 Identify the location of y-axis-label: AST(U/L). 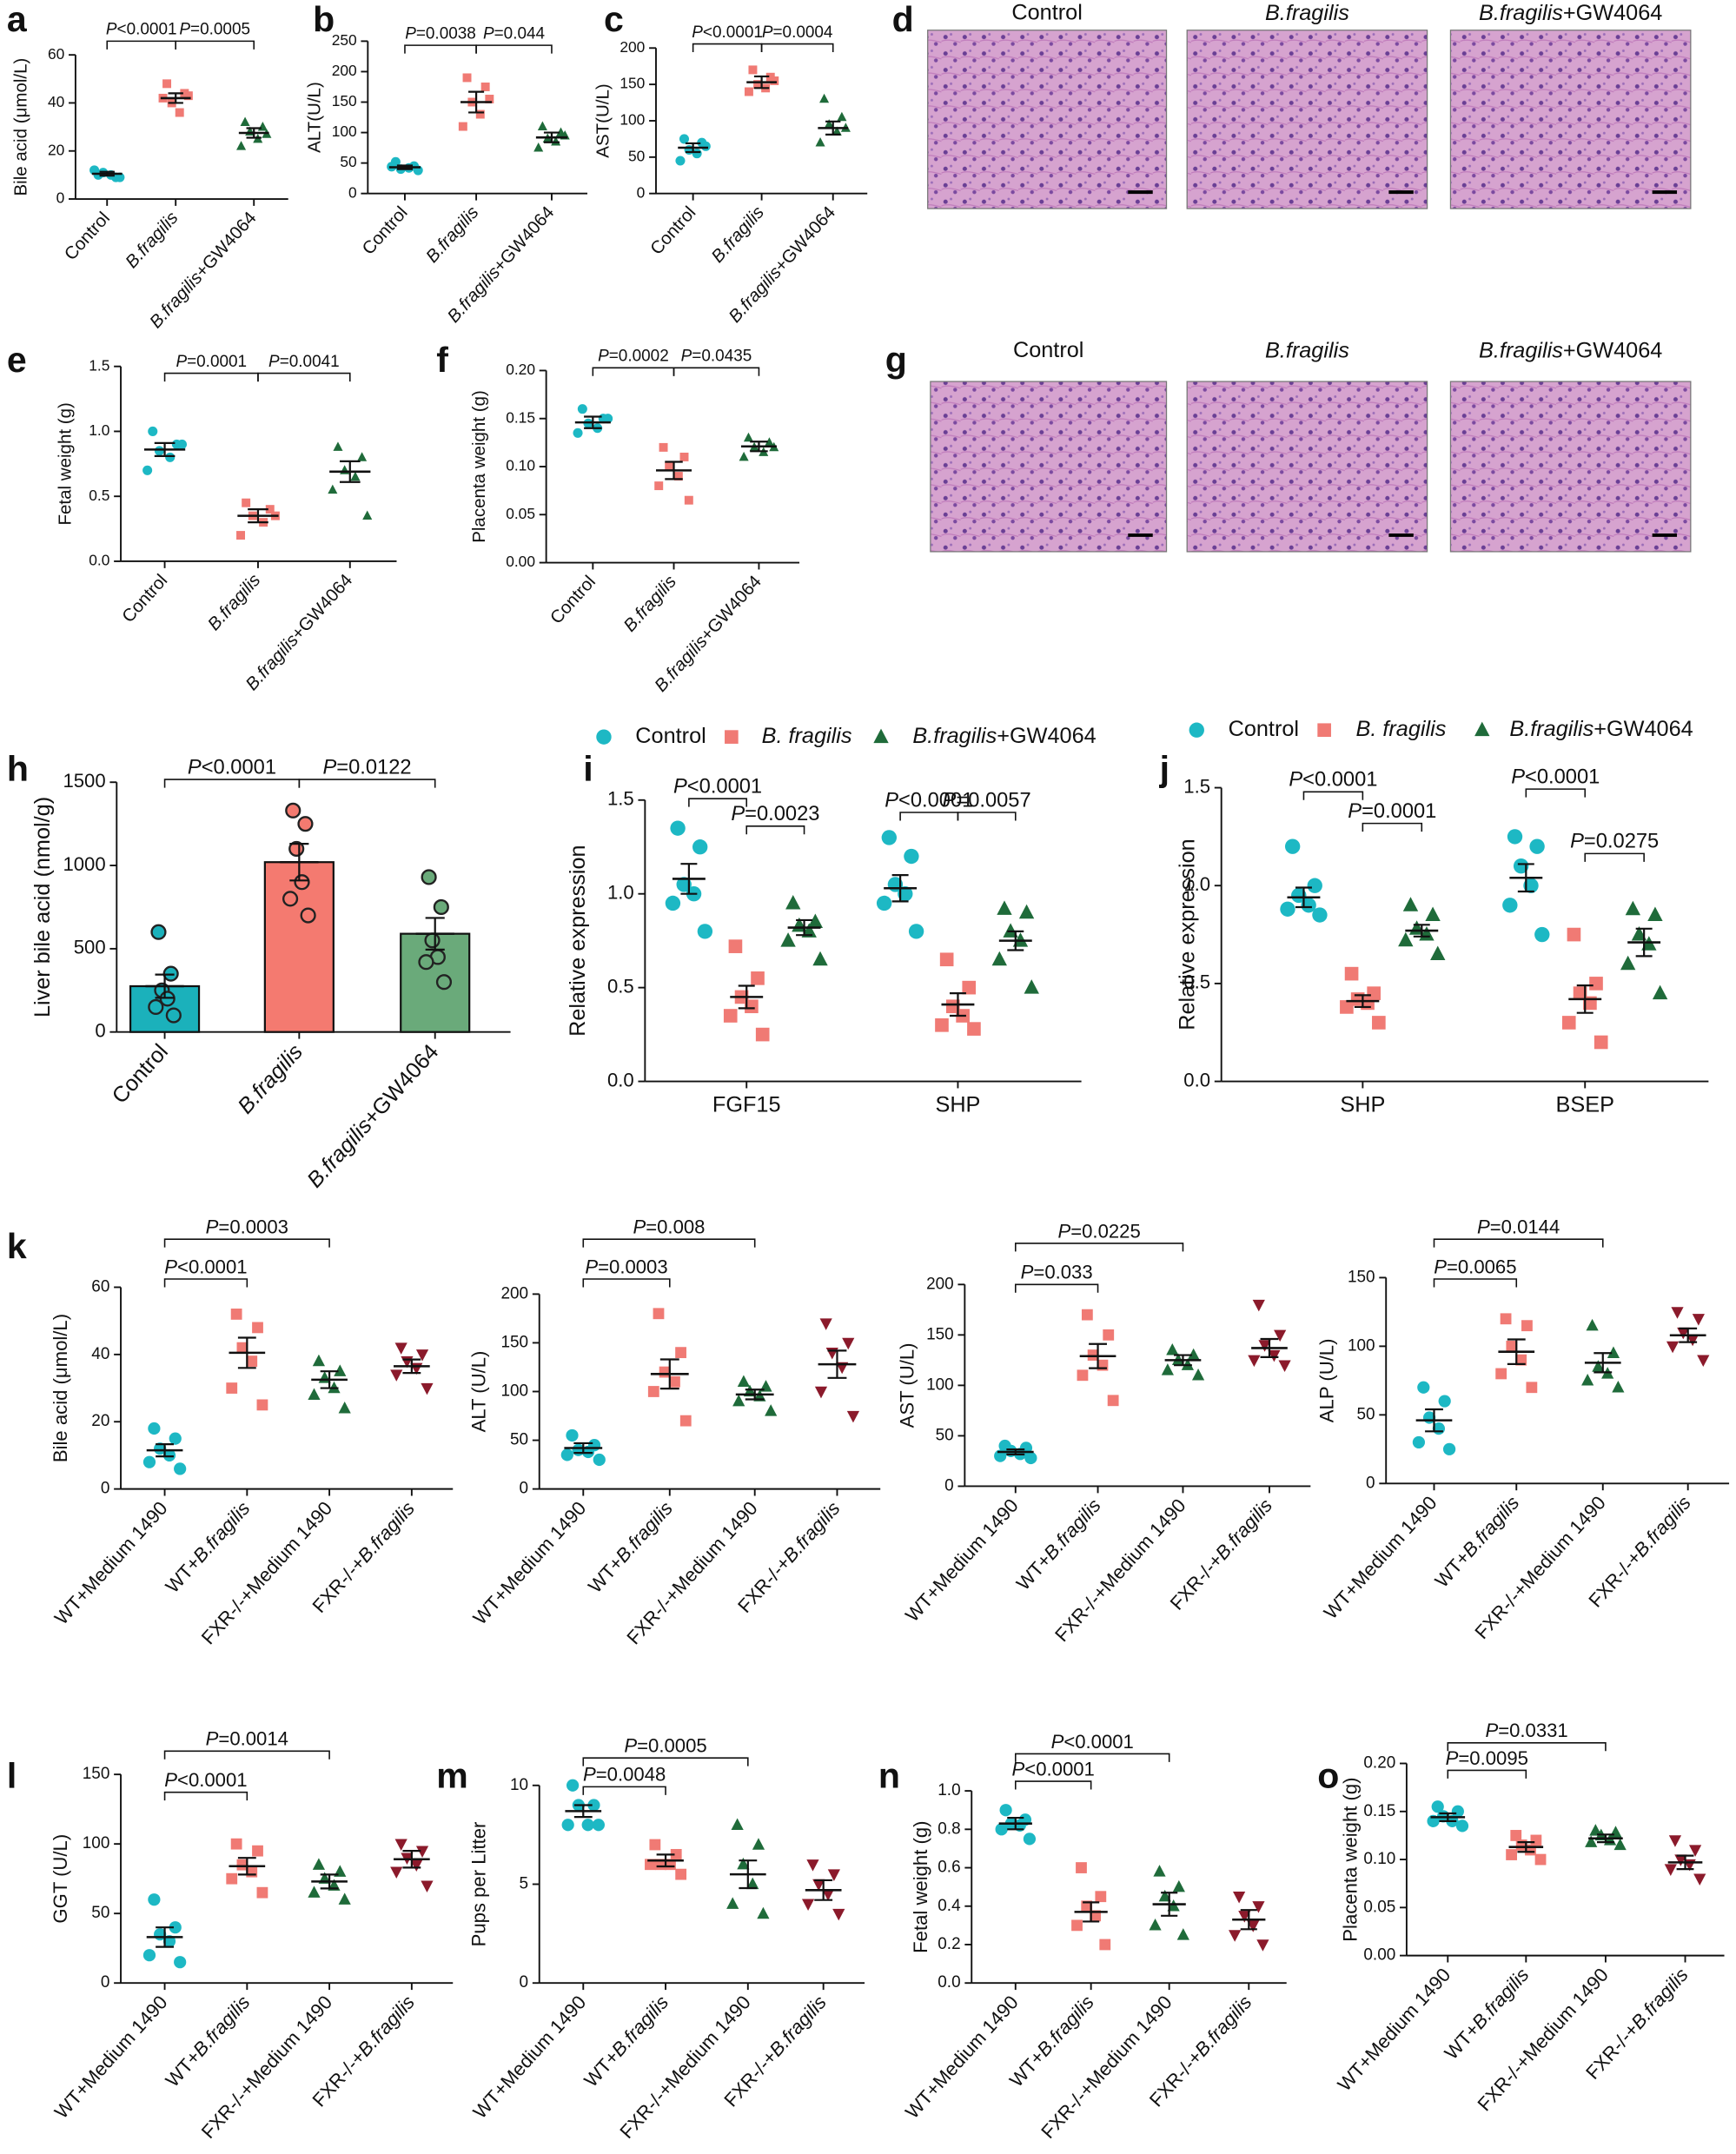
(603, 120).